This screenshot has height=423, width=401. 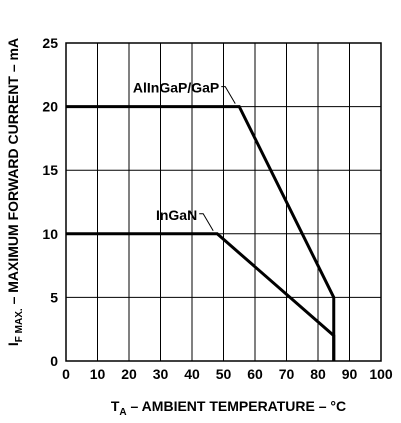 What do you see at coordinates (115, 406) in the screenshot?
I see `x-axis-title-main: T` at bounding box center [115, 406].